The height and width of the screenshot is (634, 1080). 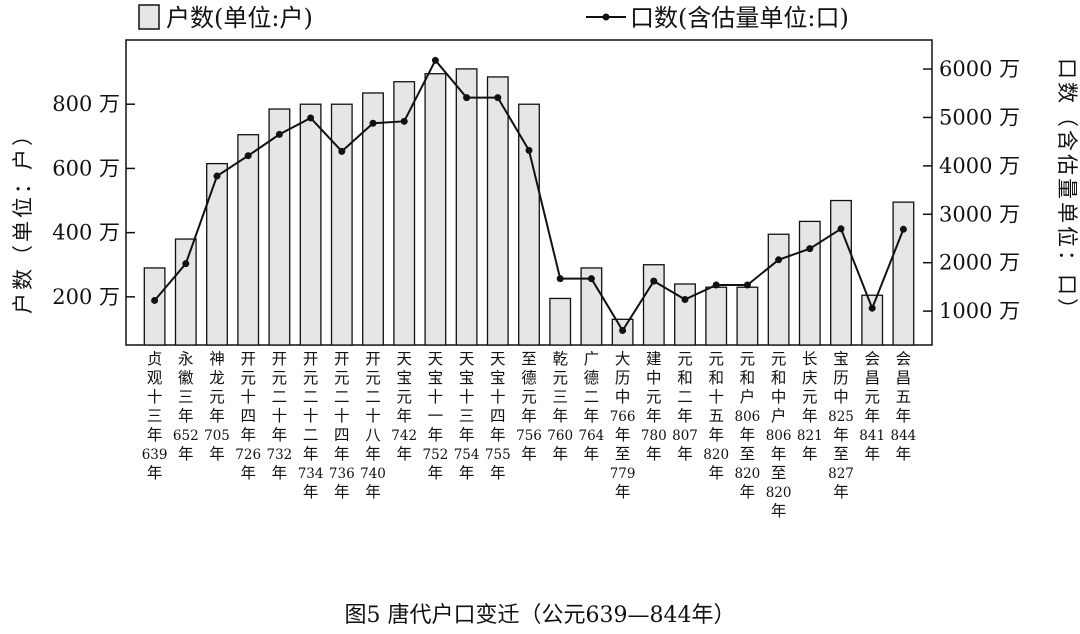 I want to click on category-label: 开元二十二年 734 年, so click(x=311, y=425).